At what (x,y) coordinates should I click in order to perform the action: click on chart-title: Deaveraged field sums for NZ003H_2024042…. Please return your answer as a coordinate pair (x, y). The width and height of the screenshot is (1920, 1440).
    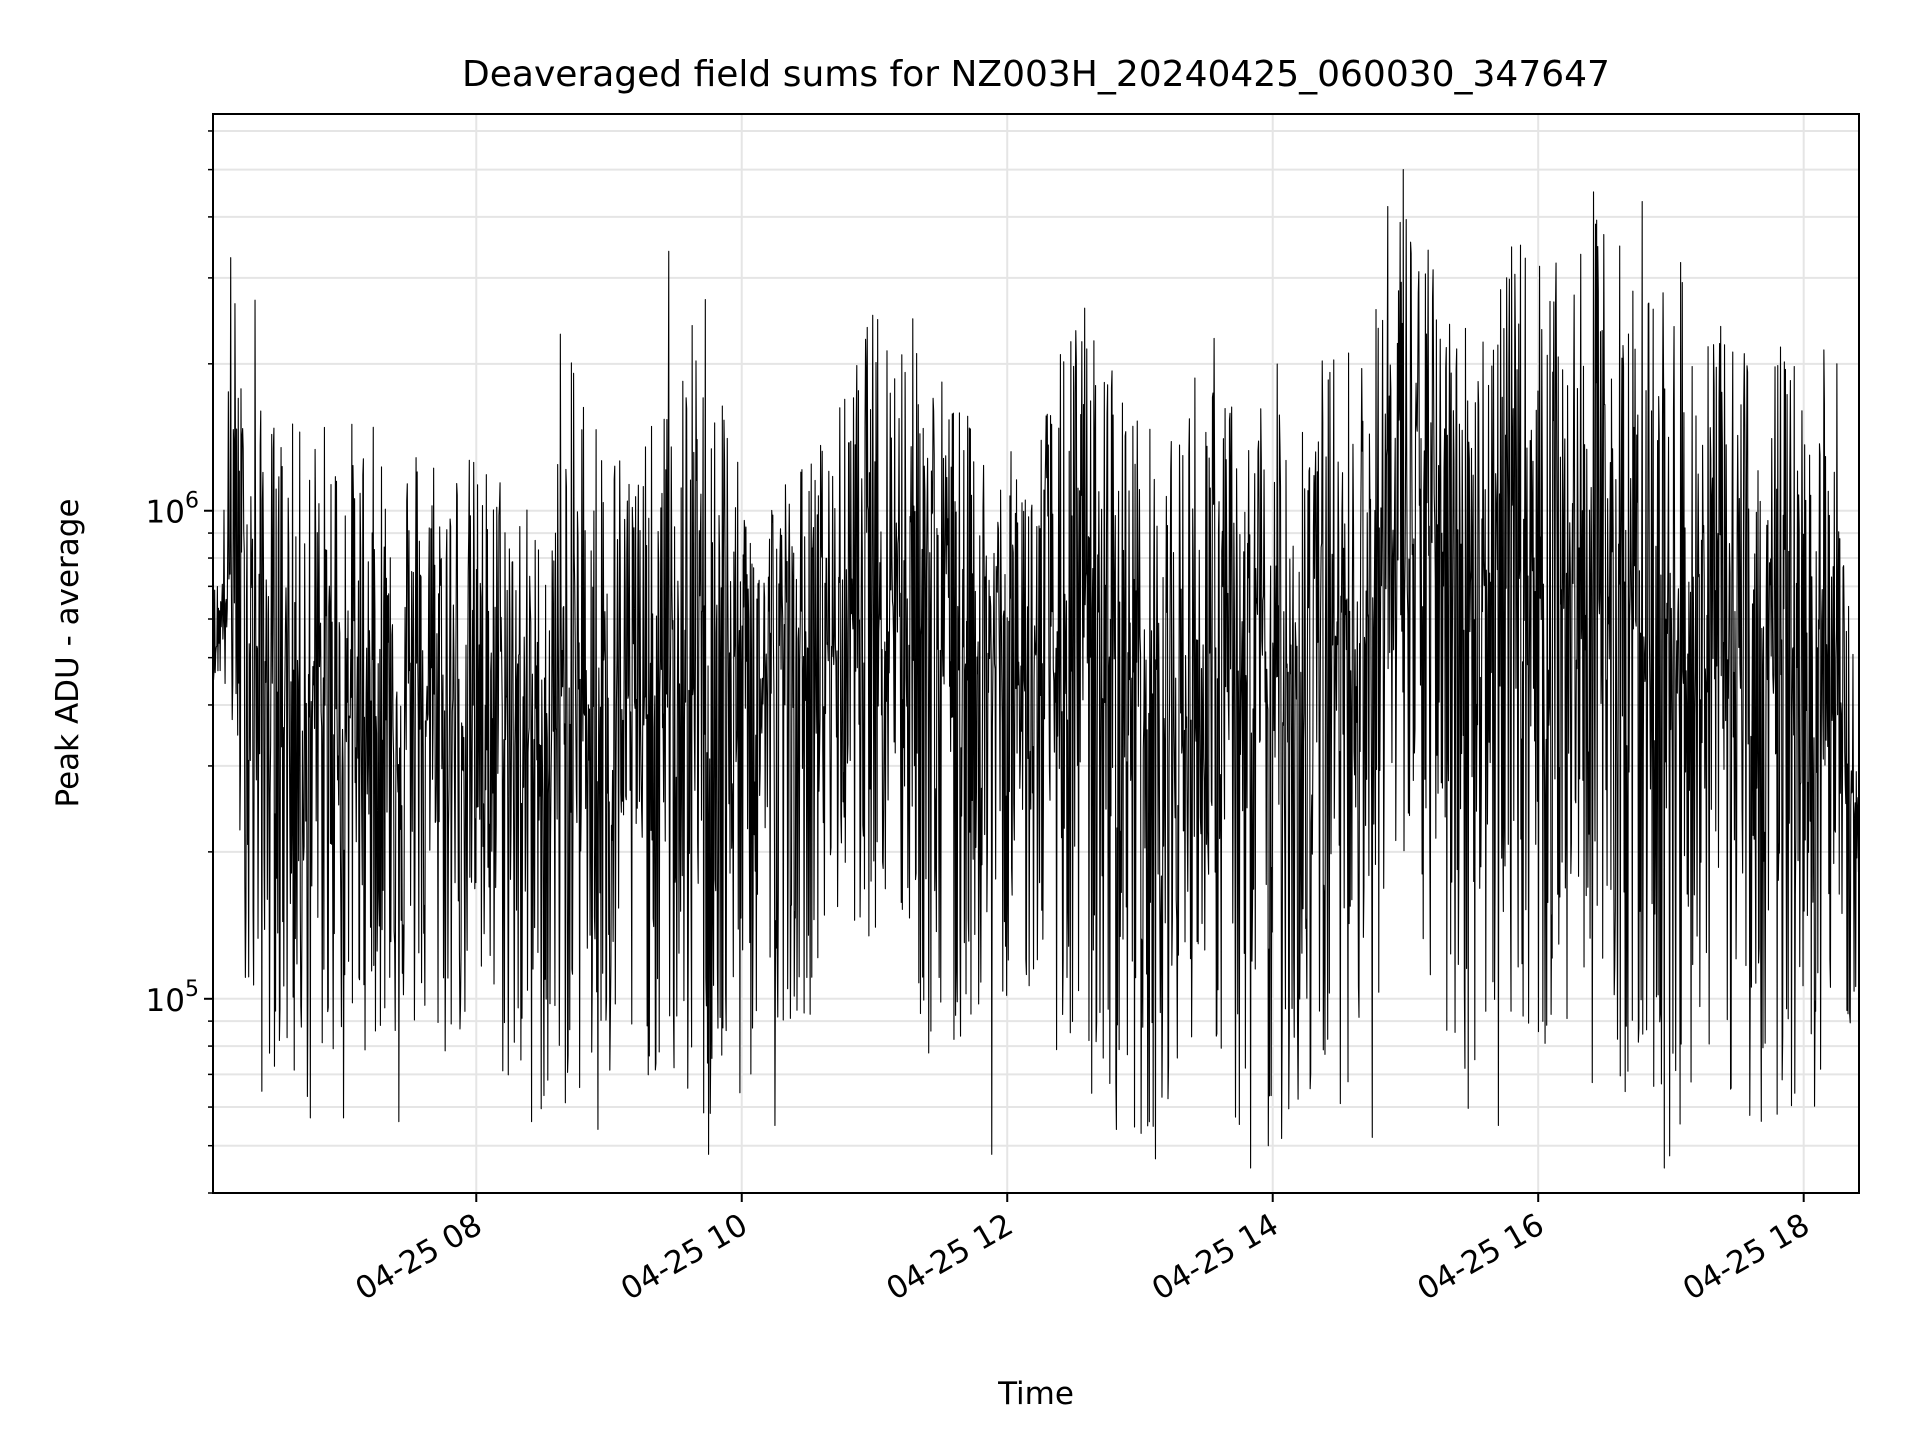
    Looking at the image, I should click on (1036, 74).